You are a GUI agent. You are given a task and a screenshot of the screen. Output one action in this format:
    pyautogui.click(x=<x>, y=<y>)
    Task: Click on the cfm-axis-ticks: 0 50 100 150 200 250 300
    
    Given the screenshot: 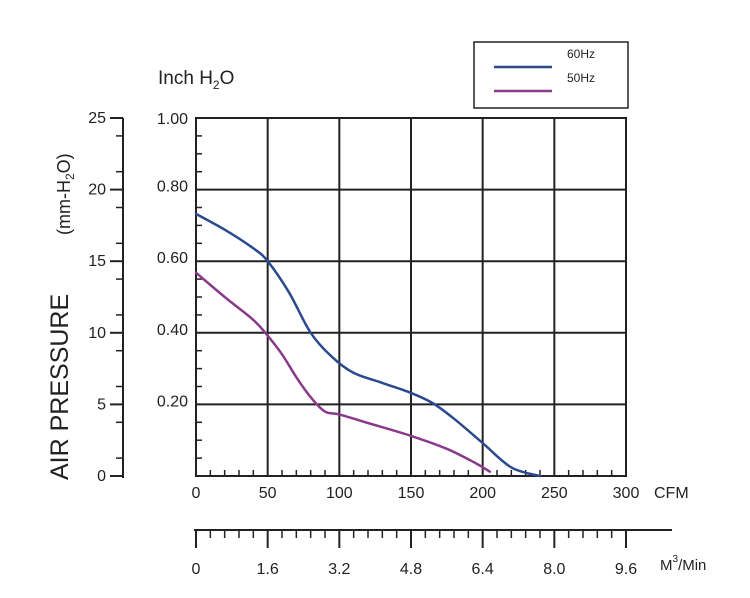 What is the action you would take?
    pyautogui.click(x=416, y=493)
    